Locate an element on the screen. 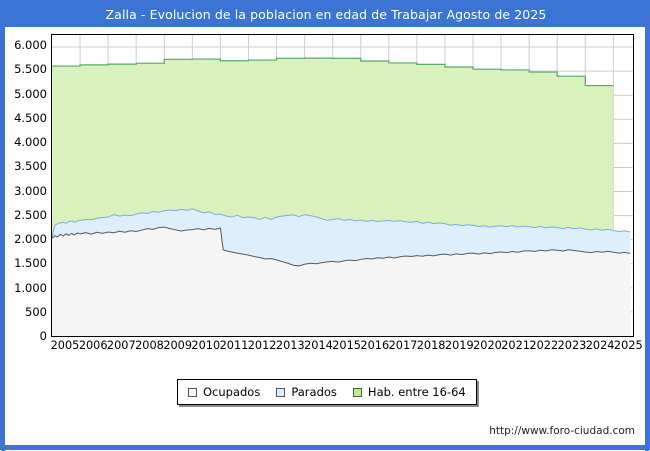  x-axis-tick-label: 2014 is located at coordinates (318, 345).